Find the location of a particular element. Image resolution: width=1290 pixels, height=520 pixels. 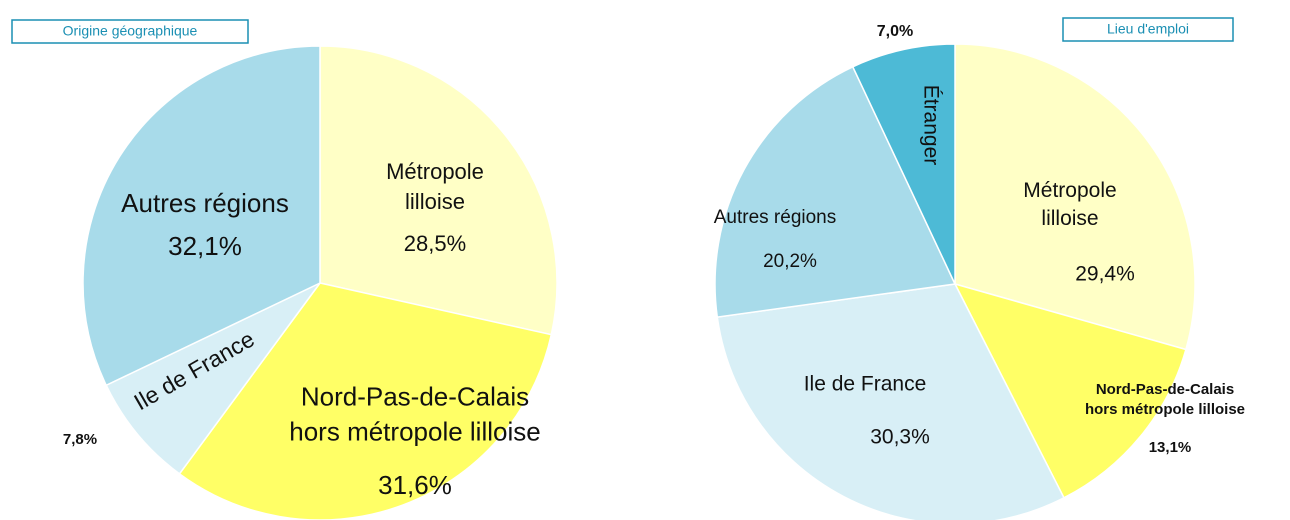

value-label: 30,3% is located at coordinates (900, 437).